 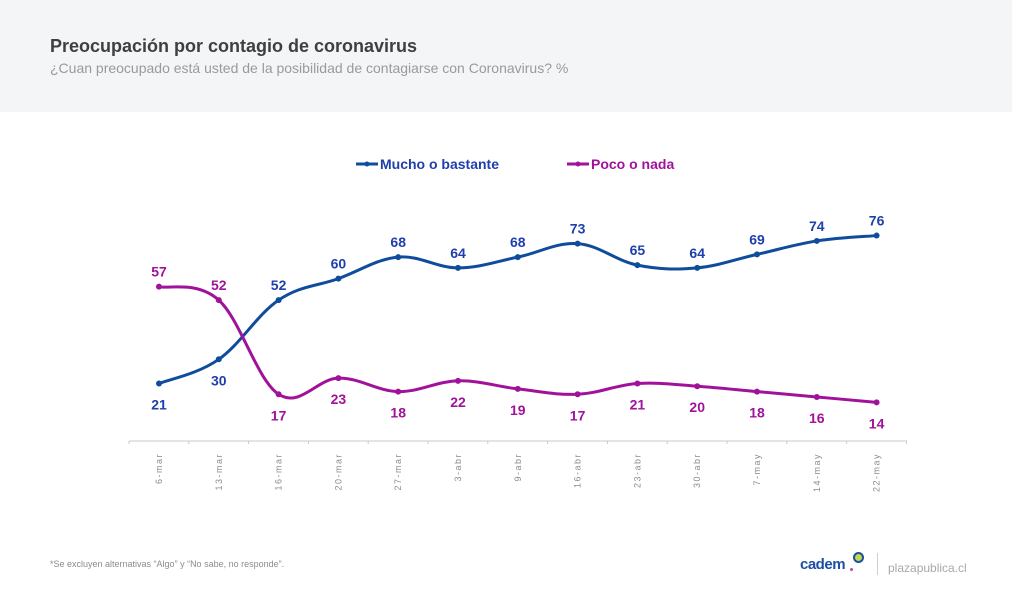 What do you see at coordinates (338, 472) in the screenshot?
I see `x-tick-label: 20-mar` at bounding box center [338, 472].